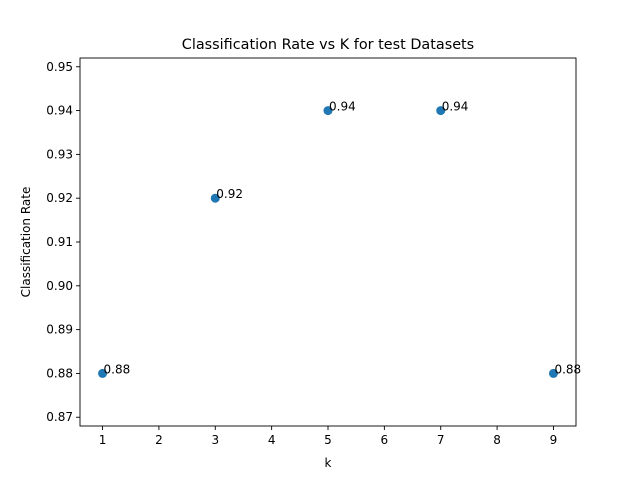 The height and width of the screenshot is (480, 640). Describe the element at coordinates (385, 440) in the screenshot. I see `x-tick-label: 6` at that location.